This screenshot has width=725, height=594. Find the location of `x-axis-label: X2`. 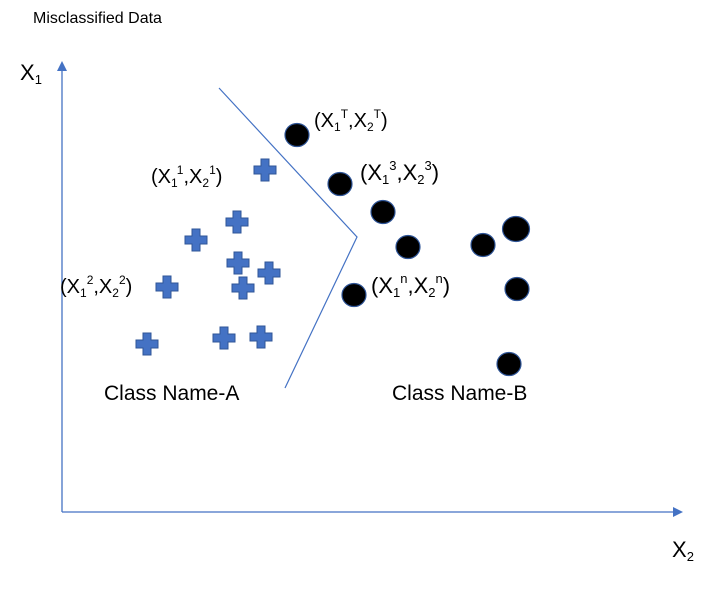

x-axis-label: X2 is located at coordinates (683, 550).